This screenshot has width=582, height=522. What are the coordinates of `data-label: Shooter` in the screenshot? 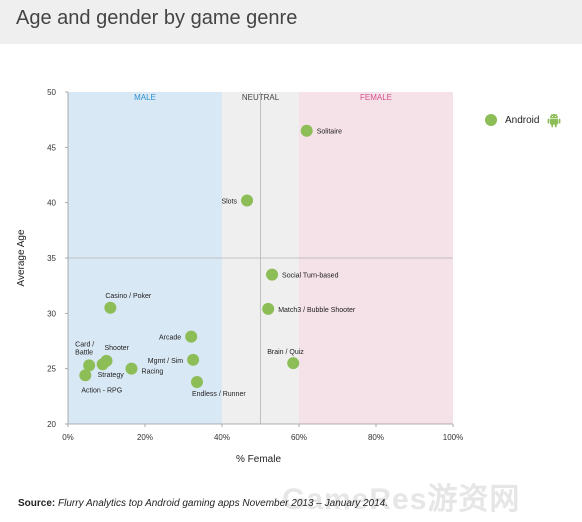 It's located at (117, 348).